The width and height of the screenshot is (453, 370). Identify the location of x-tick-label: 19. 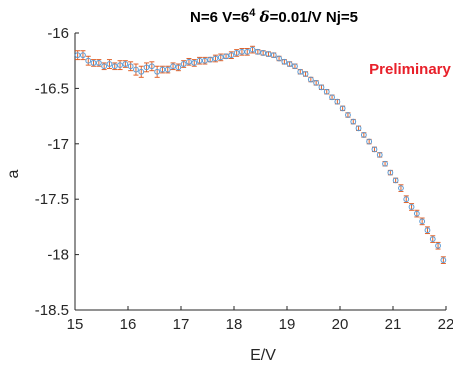
(287, 324).